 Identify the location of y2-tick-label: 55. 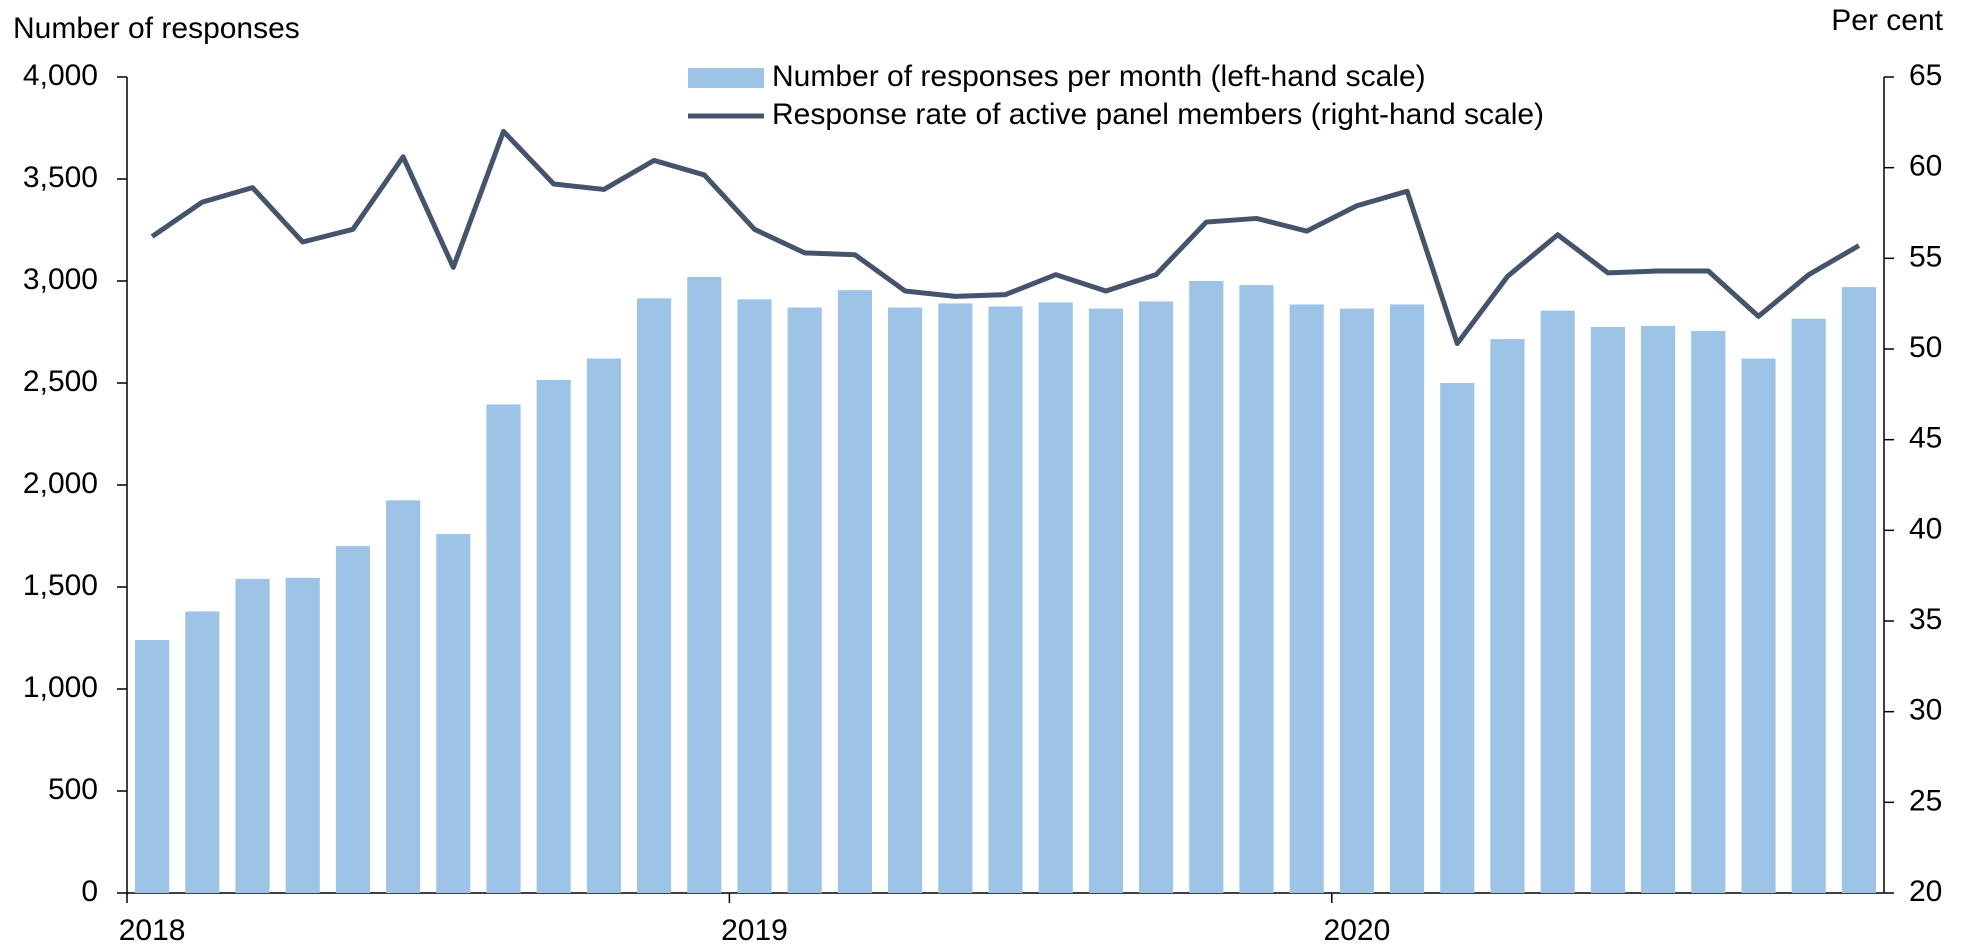
(1925, 256).